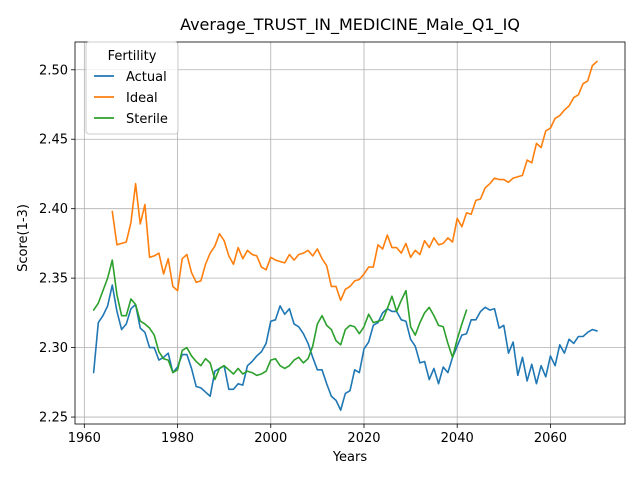  Describe the element at coordinates (457, 438) in the screenshot. I see `x-tick-label: 2040` at that location.